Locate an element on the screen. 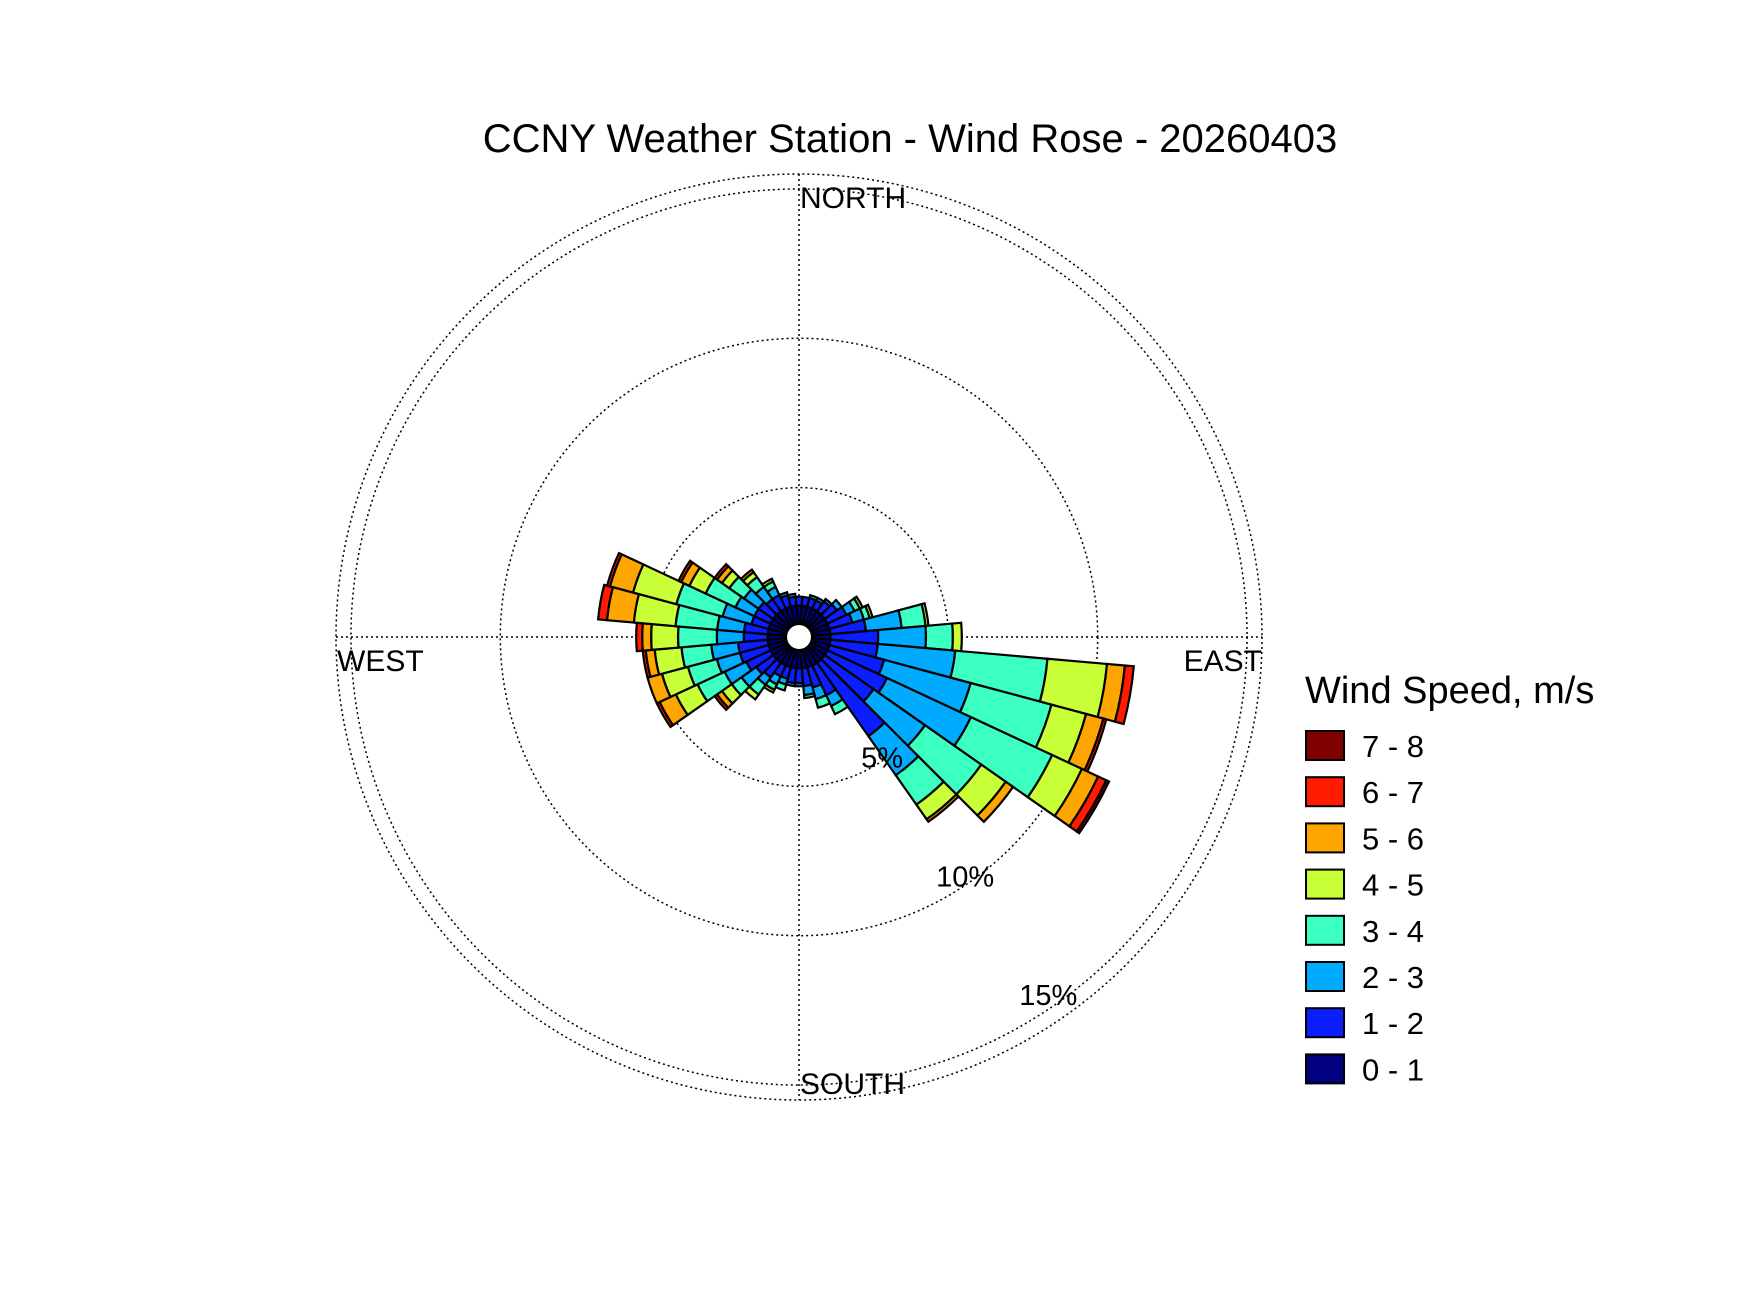 The width and height of the screenshot is (1750, 1313). ring-label-3: 15% is located at coordinates (1048, 996).